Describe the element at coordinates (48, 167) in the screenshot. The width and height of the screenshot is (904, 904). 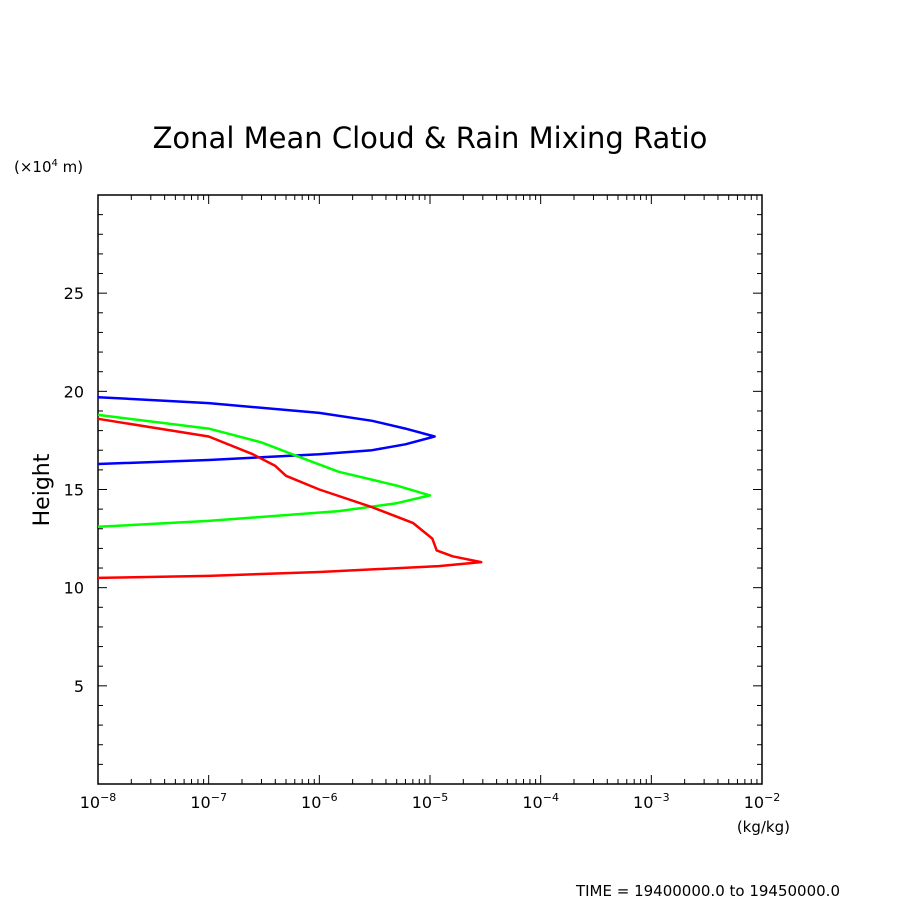
I see `y-unit-label: (×104 m)` at that location.